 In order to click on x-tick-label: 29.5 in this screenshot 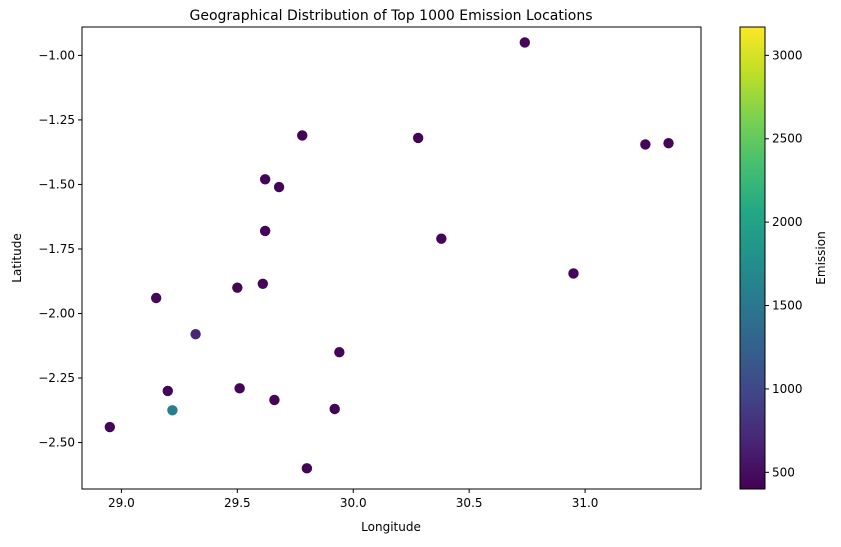, I will do `click(237, 503)`.